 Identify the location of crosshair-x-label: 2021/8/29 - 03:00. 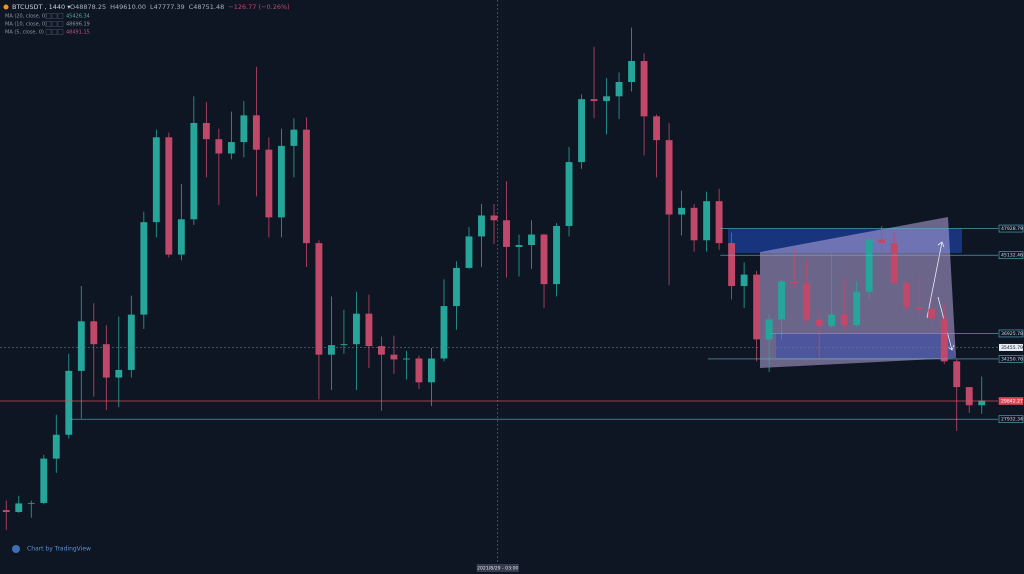
(497, 569).